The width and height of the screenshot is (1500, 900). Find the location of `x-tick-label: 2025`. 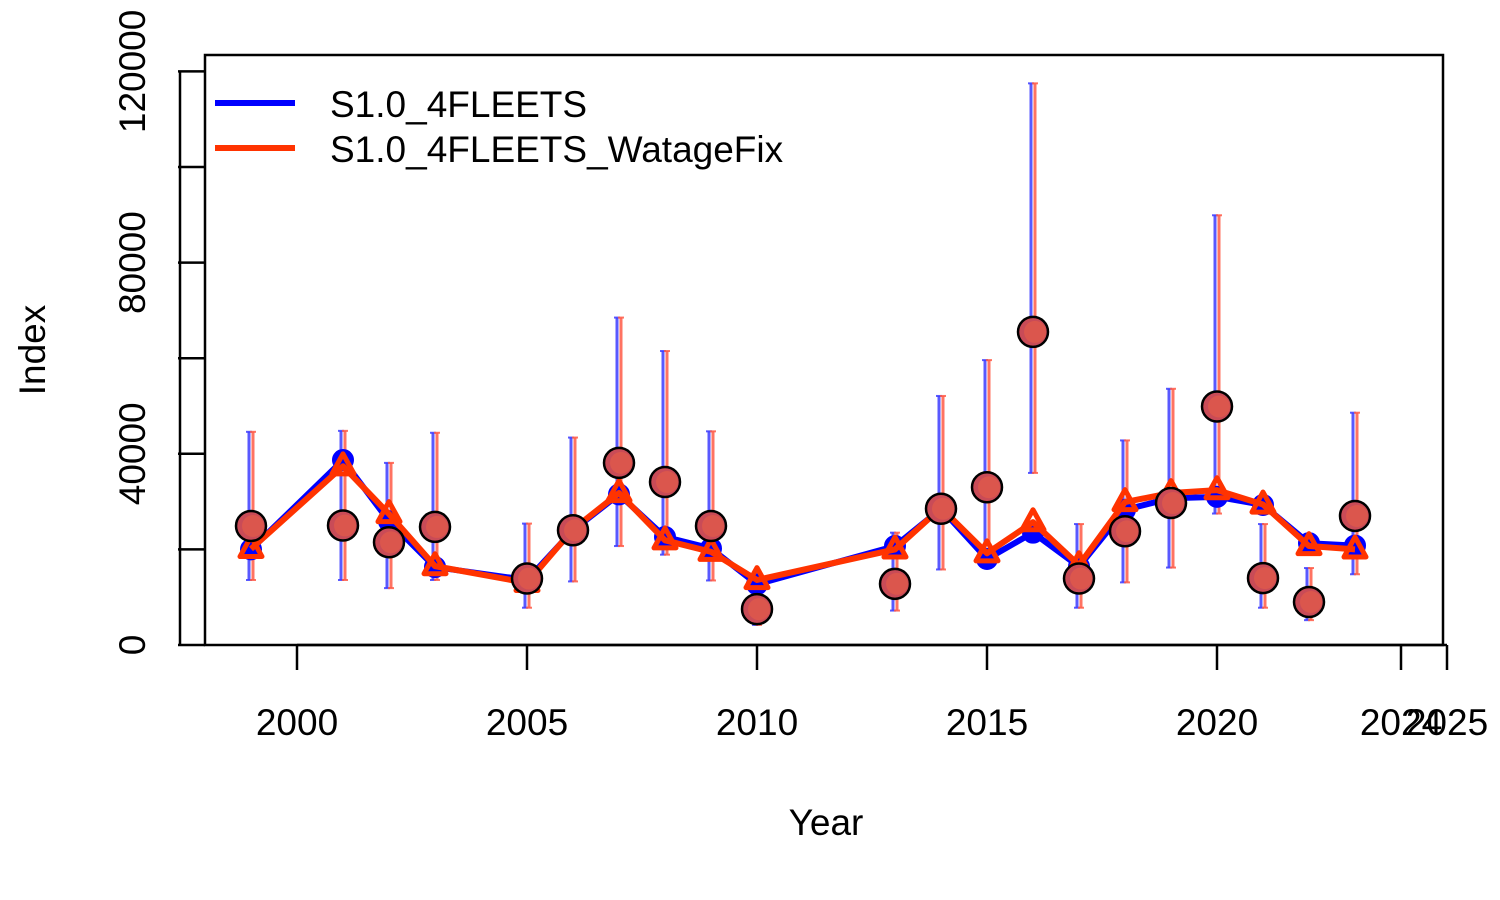

x-tick-label: 2025 is located at coordinates (1447, 722).